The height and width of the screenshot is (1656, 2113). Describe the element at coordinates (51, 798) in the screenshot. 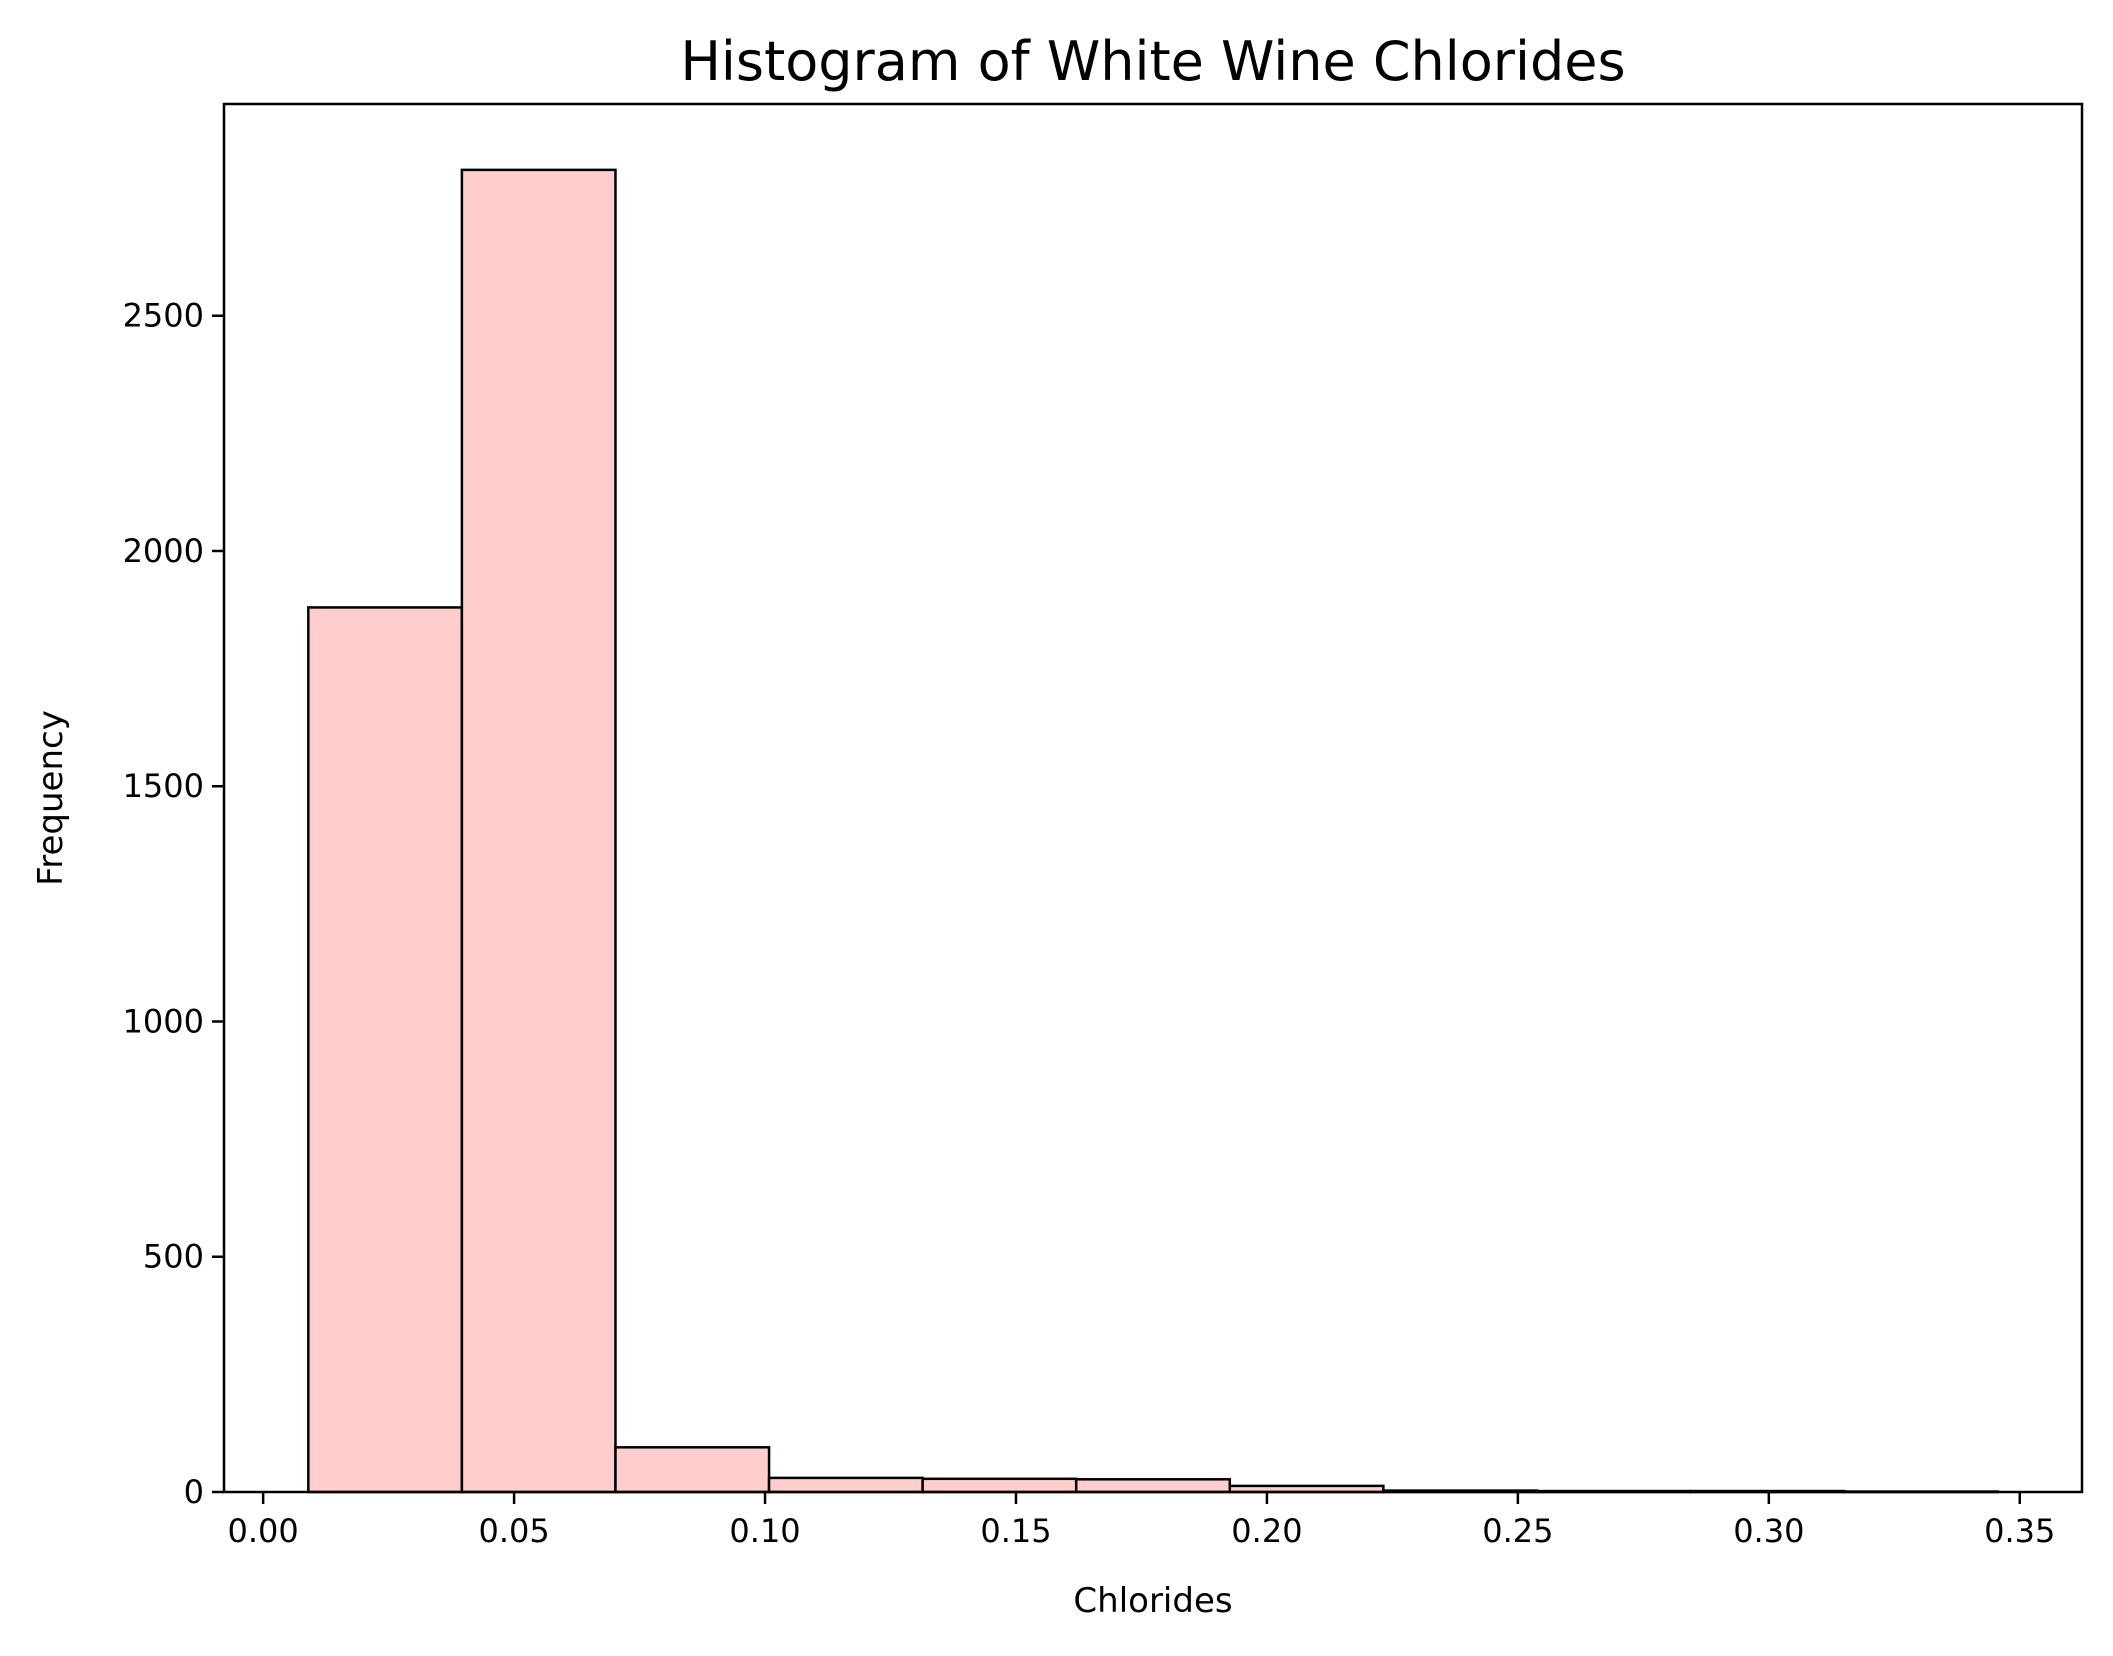

I see `y-axis-label: Frequency` at that location.